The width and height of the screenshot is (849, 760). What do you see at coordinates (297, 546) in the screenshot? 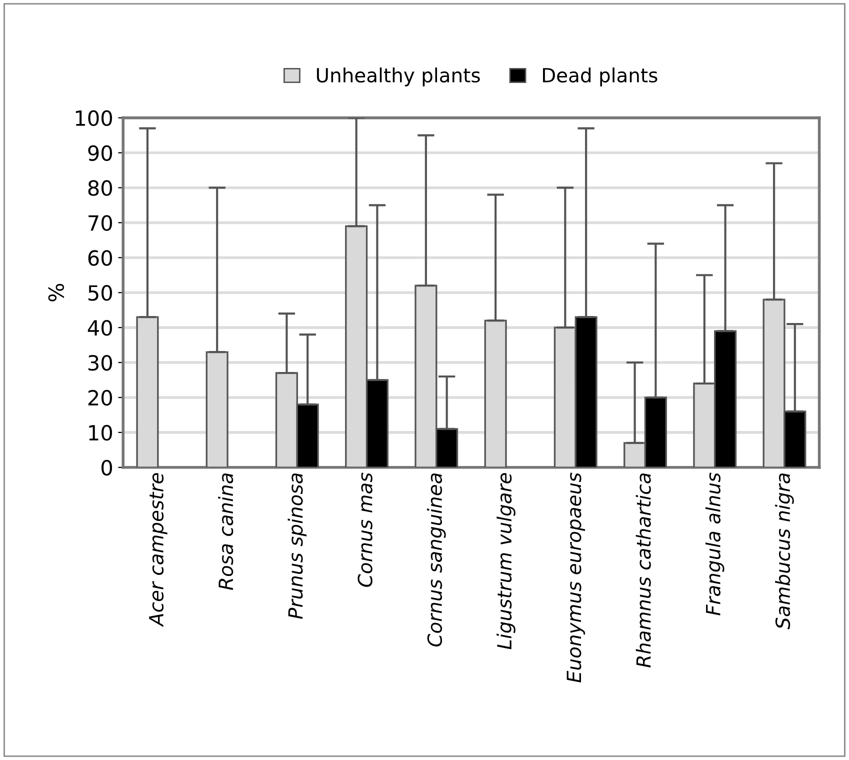
I see `x-tick-label: Prunus spinosa` at bounding box center [297, 546].